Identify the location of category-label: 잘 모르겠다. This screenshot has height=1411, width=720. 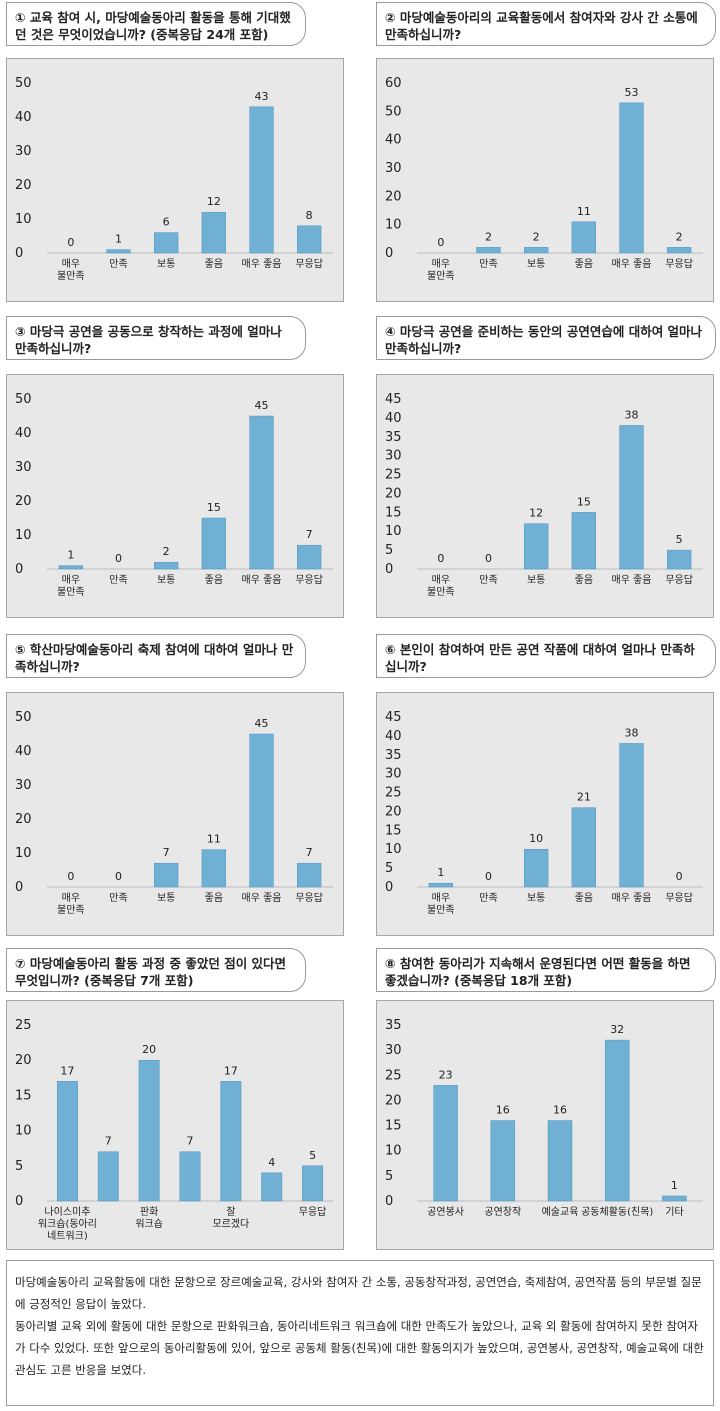
(230, 1218).